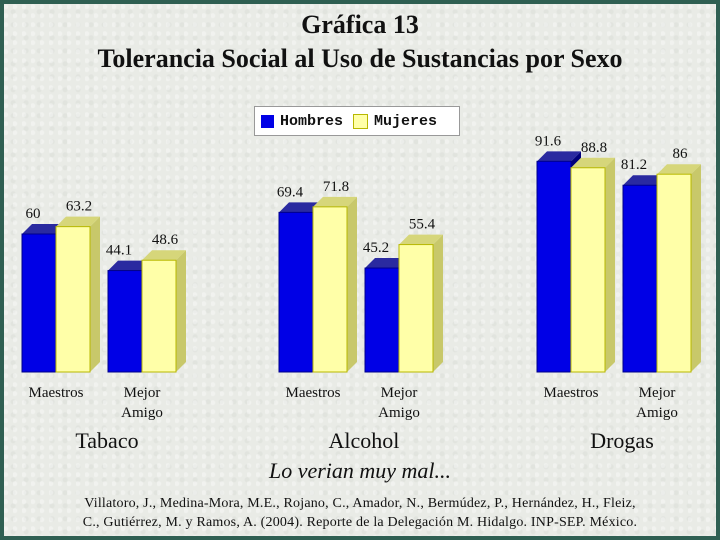  Describe the element at coordinates (296, 292) in the screenshot. I see `bar-alcohol-0-hombres` at that location.